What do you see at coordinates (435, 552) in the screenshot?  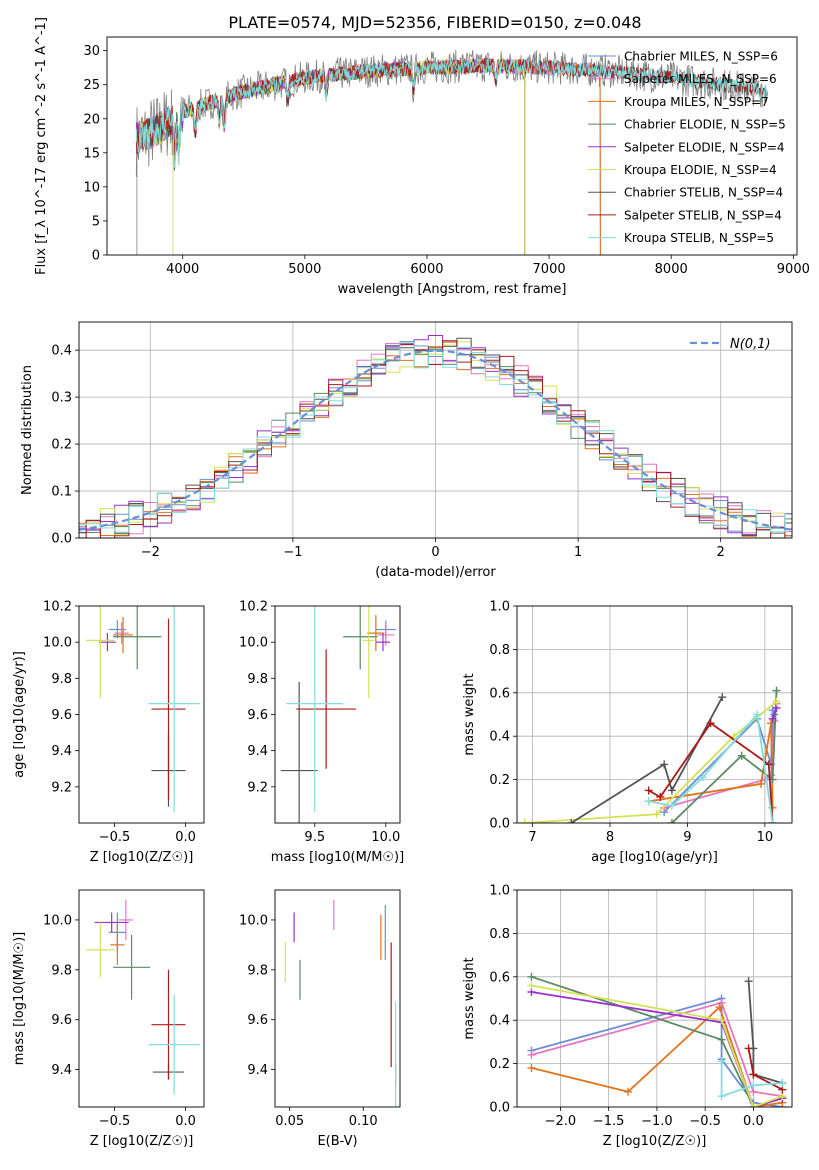 I see `x-tick-label: 0` at bounding box center [435, 552].